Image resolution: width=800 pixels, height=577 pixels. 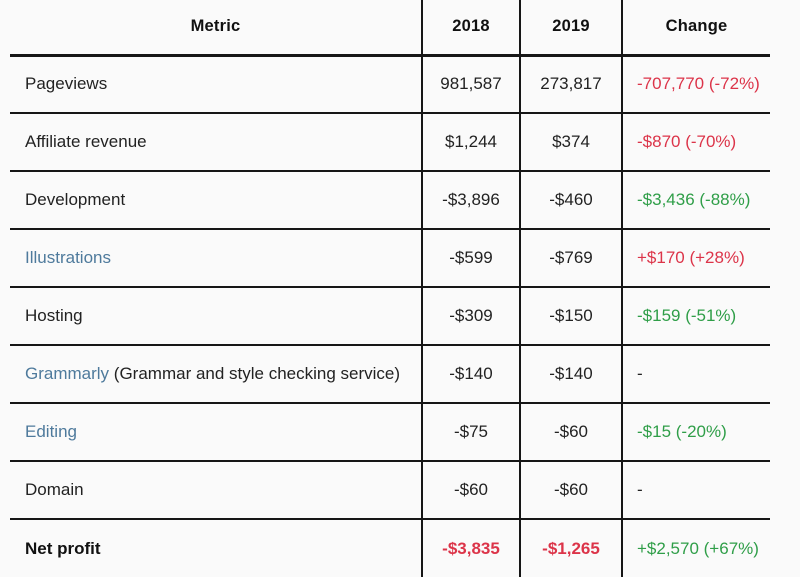 I want to click on metric-label: Domain, so click(x=54, y=489).